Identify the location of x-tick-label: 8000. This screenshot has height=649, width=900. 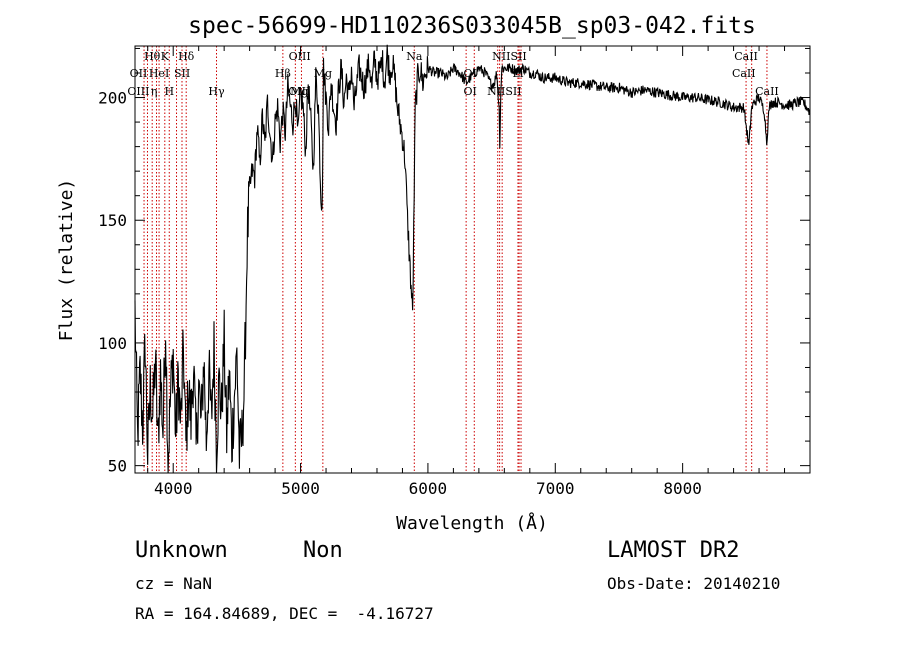
(682, 488).